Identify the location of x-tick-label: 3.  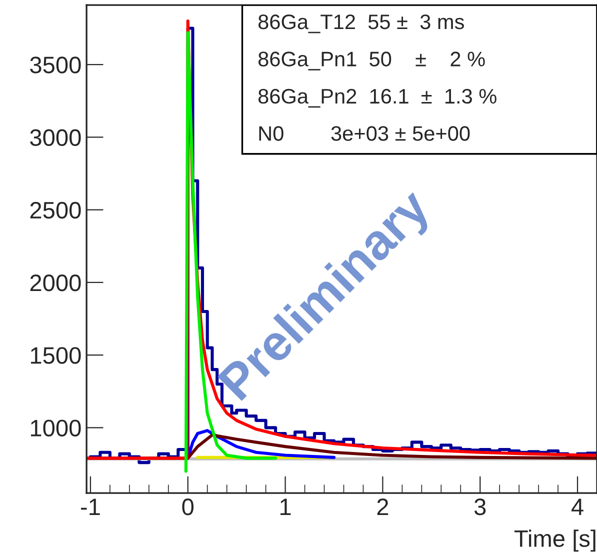
(480, 507).